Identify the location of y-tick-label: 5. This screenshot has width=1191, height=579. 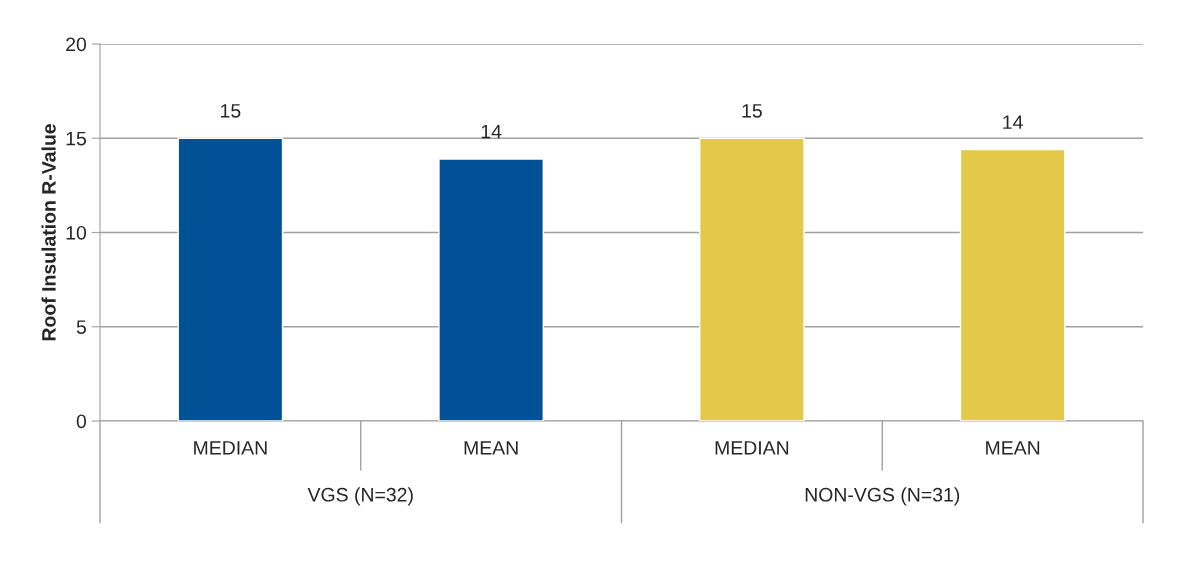
(81, 327).